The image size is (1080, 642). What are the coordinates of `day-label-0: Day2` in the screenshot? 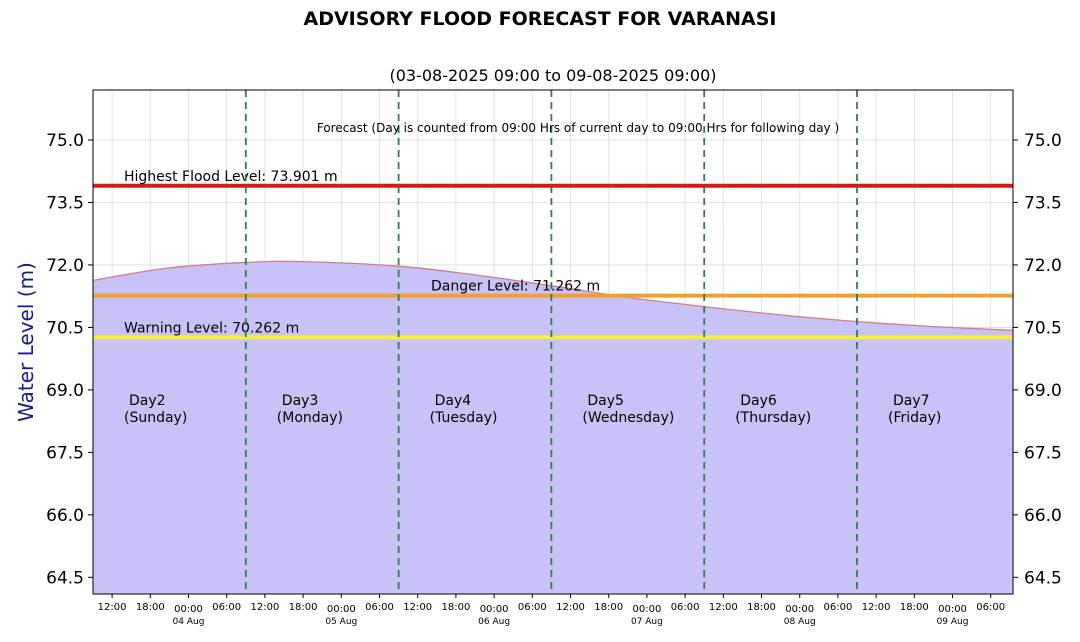 It's located at (147, 401).